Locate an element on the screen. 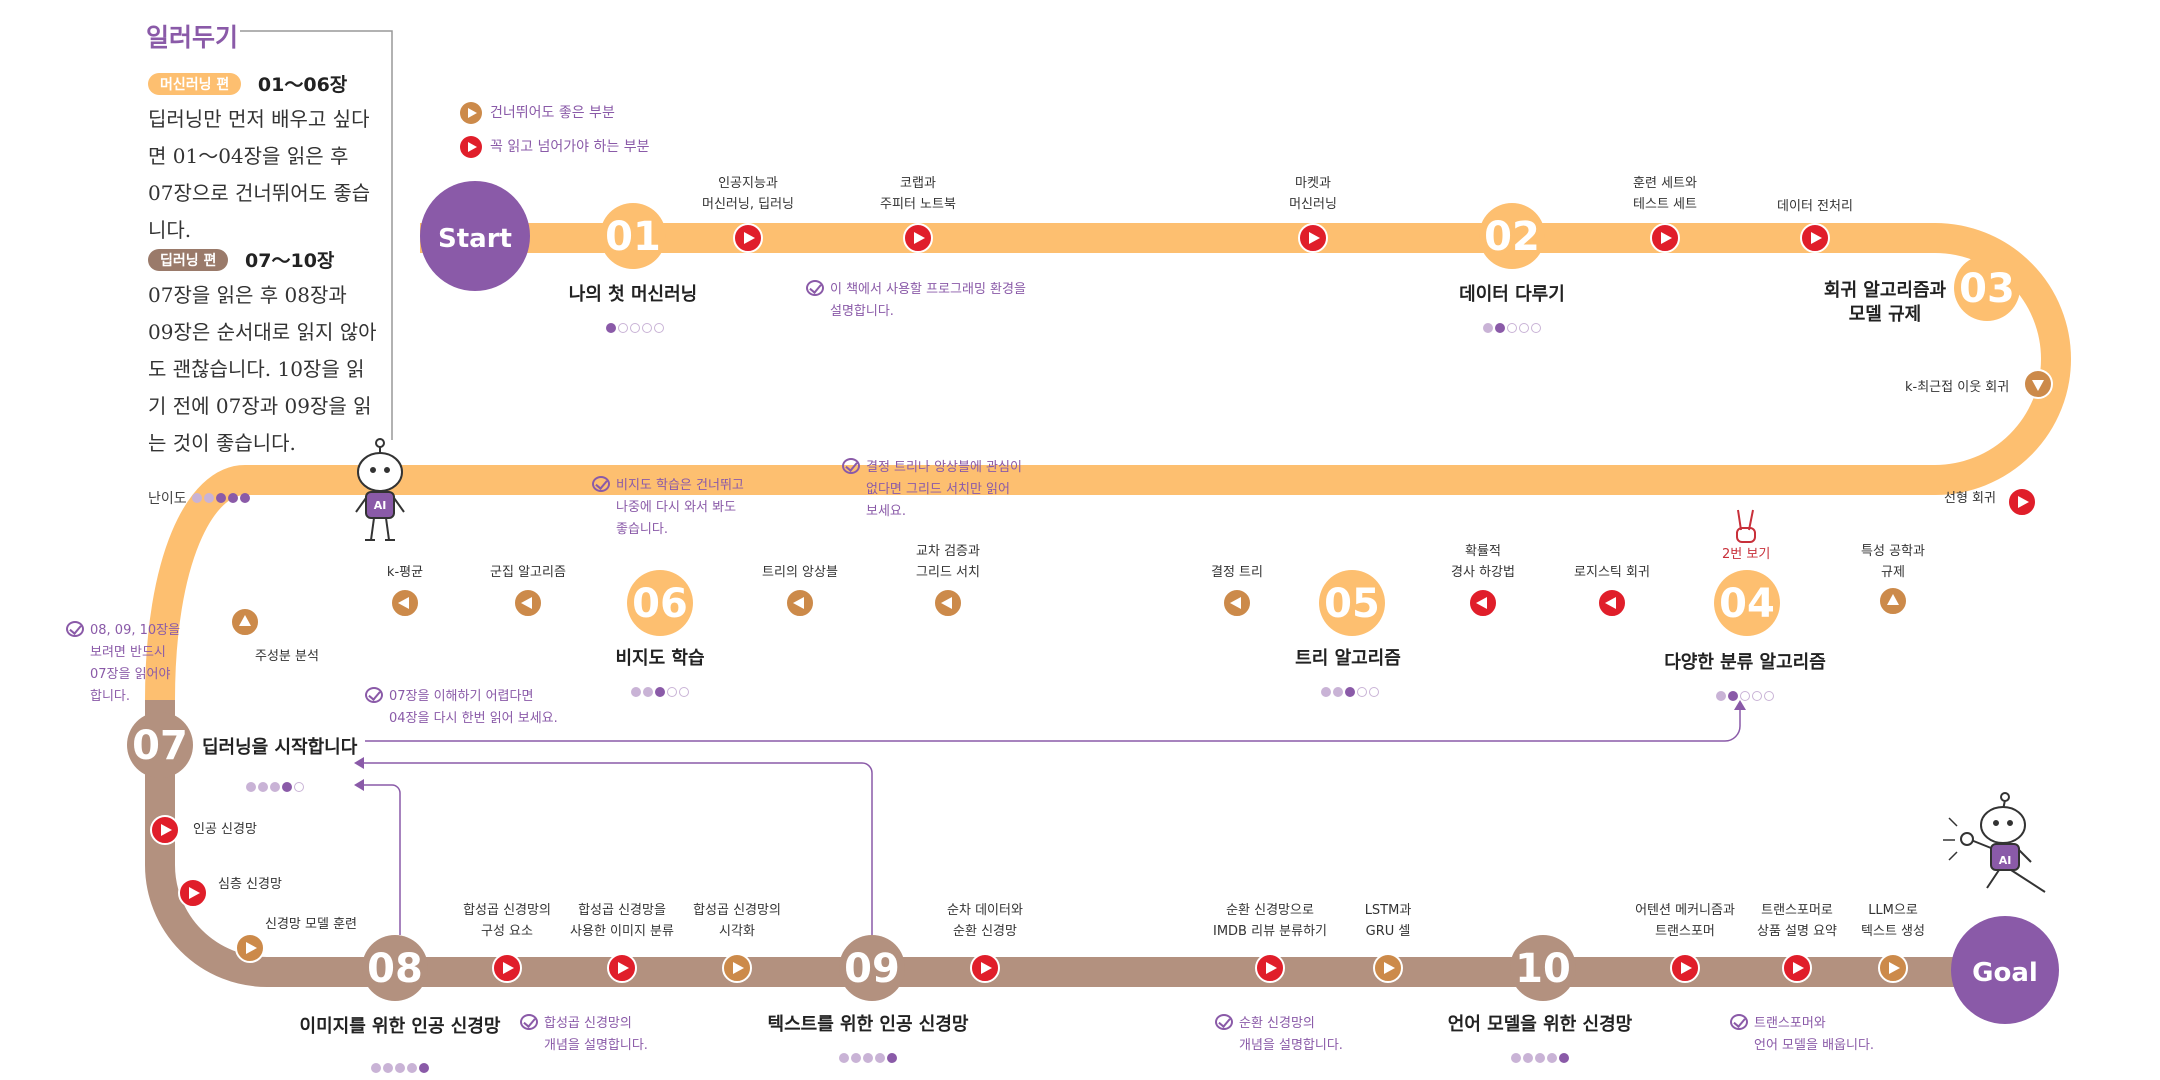  legend-must-read: 꼭 읽고 넘어가야 하는 부분 is located at coordinates (554, 147).